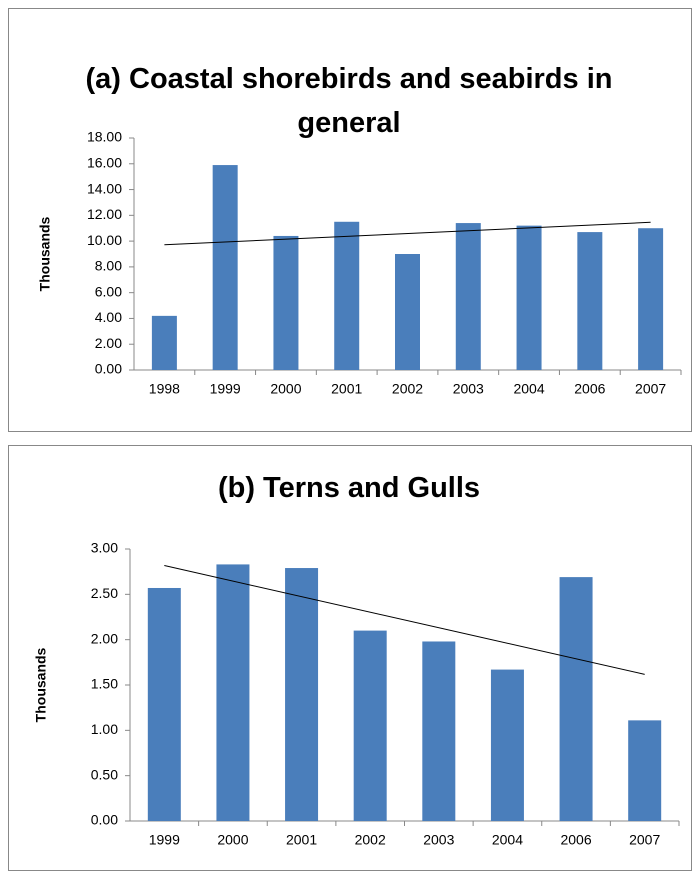 The width and height of the screenshot is (696, 878). What do you see at coordinates (164, 389) in the screenshot?
I see `x-tick-label: 1998` at bounding box center [164, 389].